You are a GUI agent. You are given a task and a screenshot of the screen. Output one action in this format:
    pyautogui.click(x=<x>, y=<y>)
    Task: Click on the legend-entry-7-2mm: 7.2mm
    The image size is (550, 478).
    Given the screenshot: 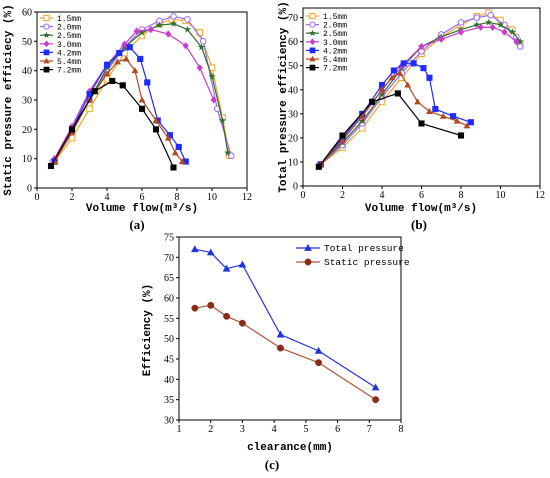 What is the action you would take?
    pyautogui.click(x=326, y=69)
    